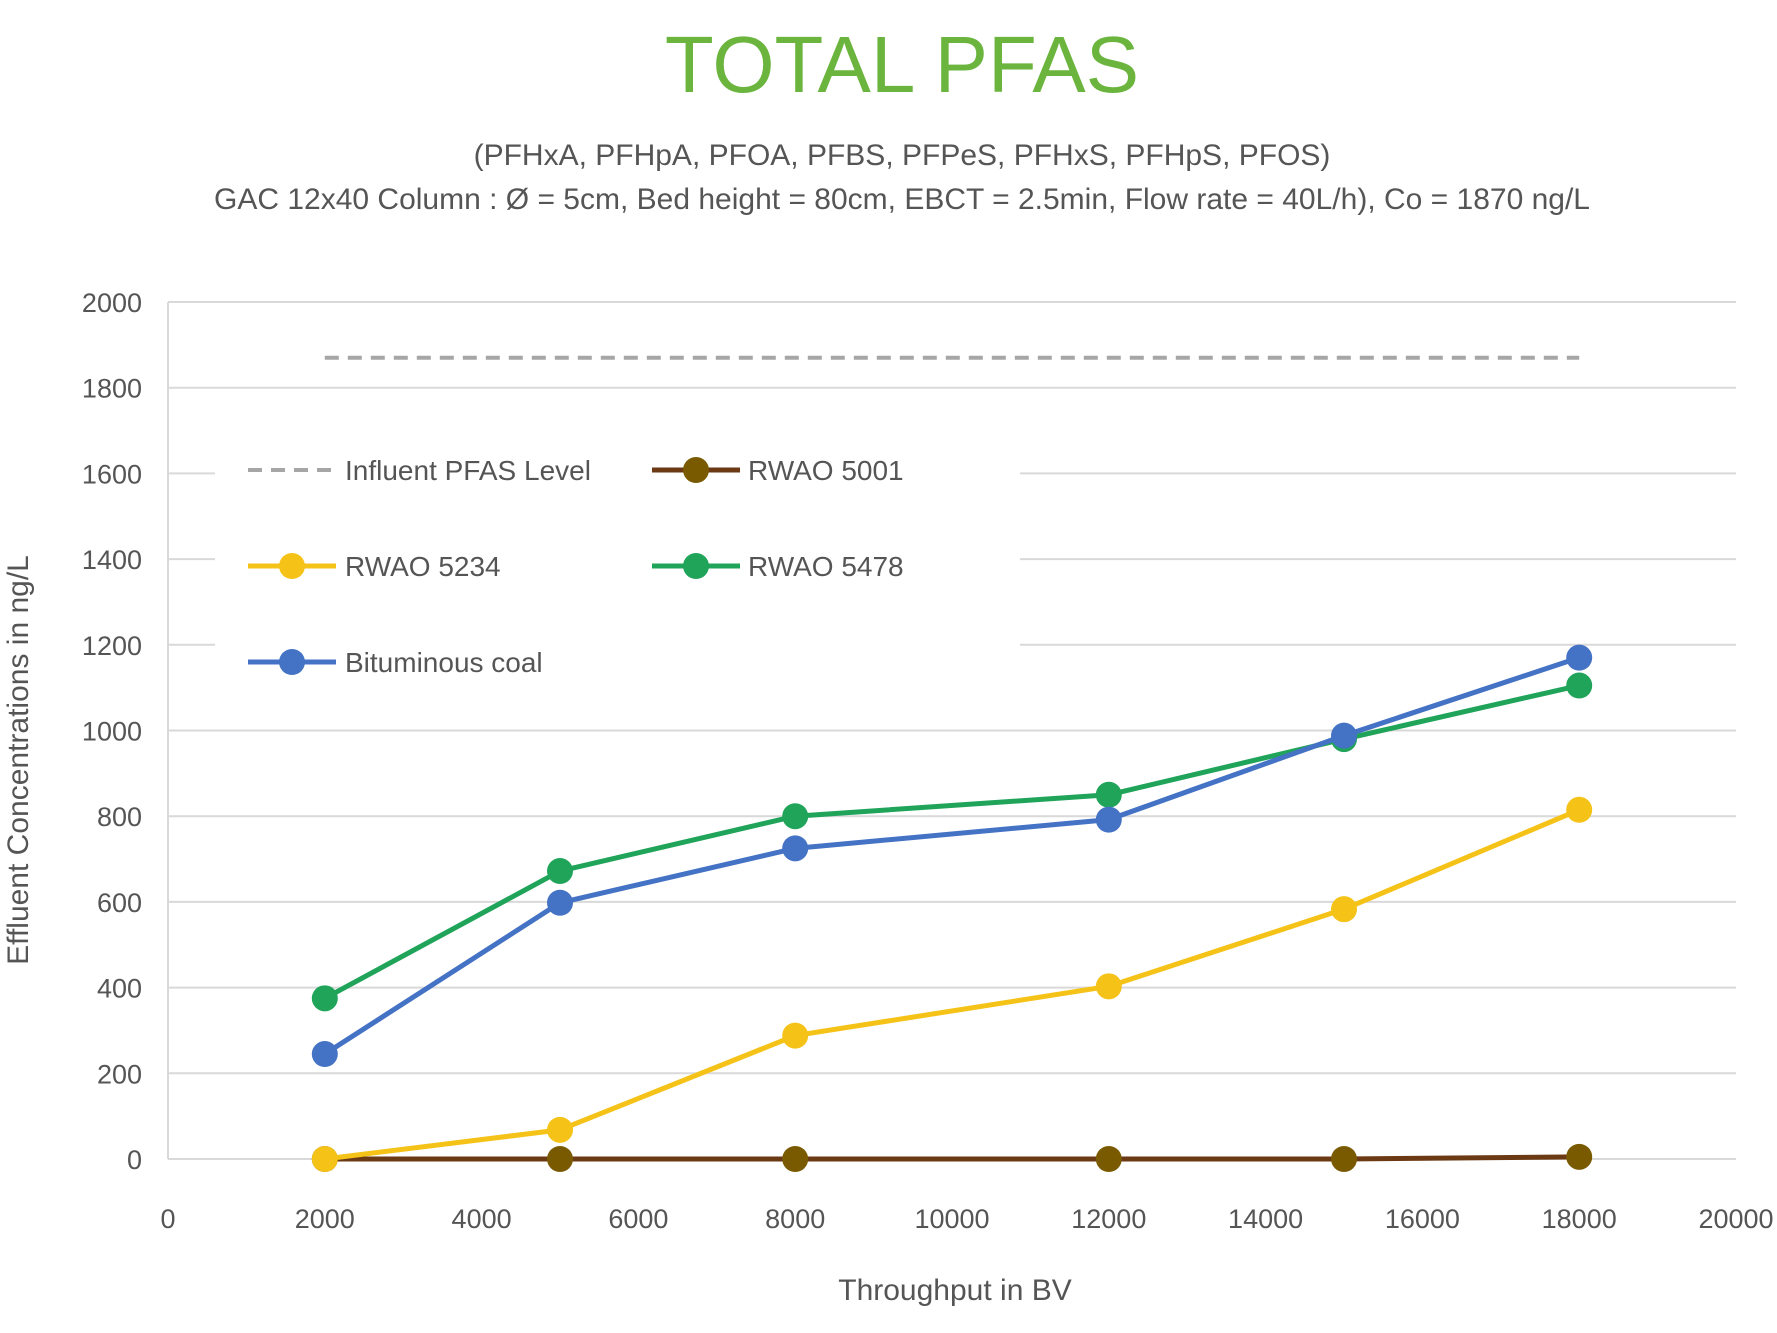 This screenshot has width=1777, height=1333. I want to click on legend-label-rwao-5001: RWAO 5001, so click(826, 470).